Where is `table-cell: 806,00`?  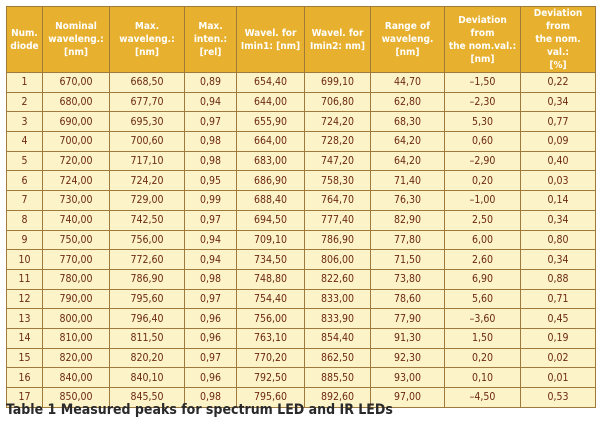 table-cell: 806,00 is located at coordinates (337, 259).